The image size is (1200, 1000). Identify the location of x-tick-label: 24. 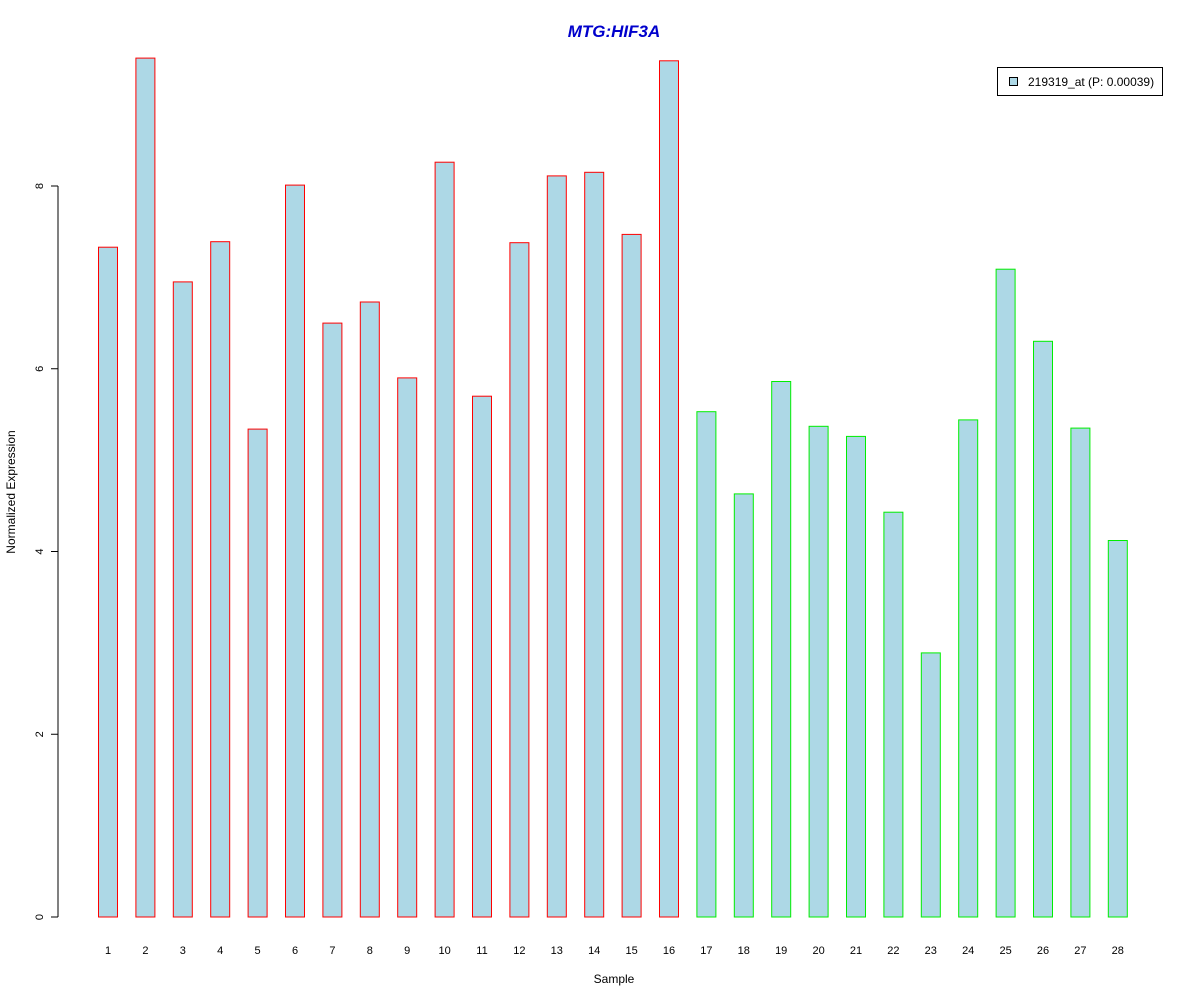
(968, 951).